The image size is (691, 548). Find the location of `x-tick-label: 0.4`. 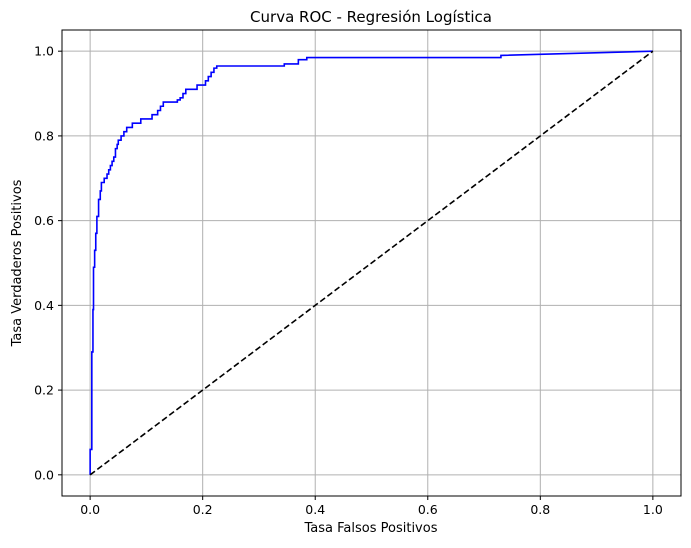

x-tick-label: 0.4 is located at coordinates (315, 509).